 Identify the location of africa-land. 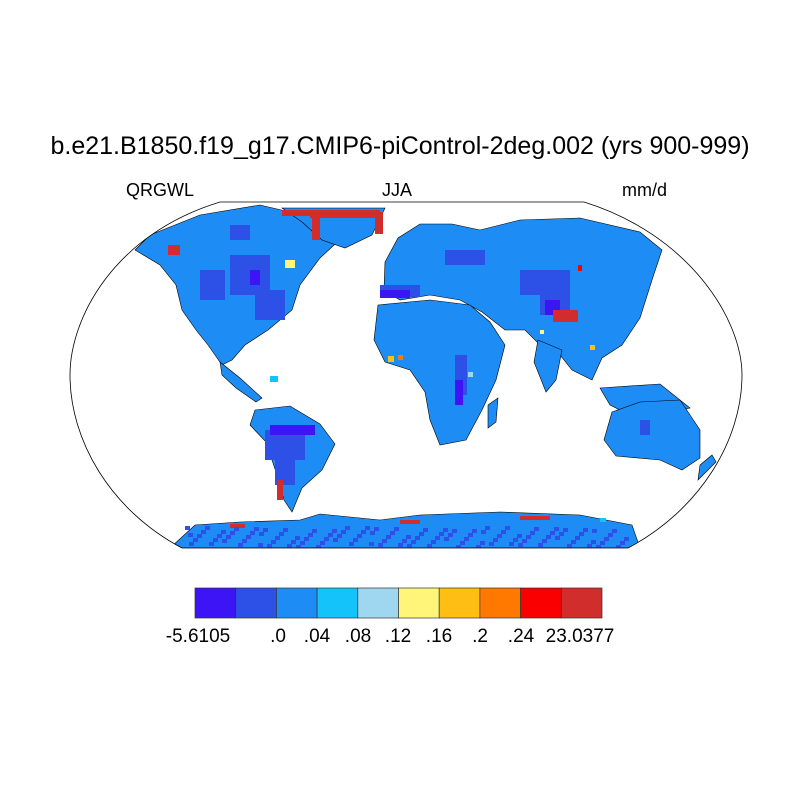
(439, 372).